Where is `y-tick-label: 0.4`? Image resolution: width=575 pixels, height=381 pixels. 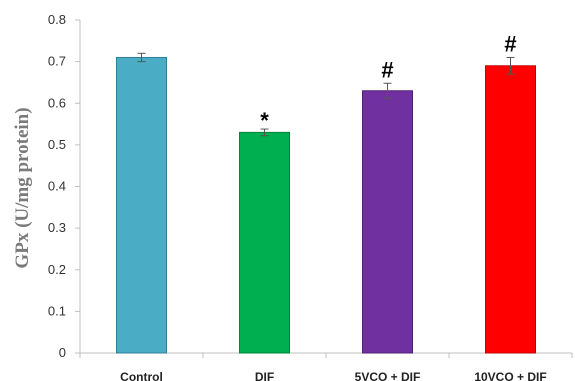
y-tick-label: 0.4 is located at coordinates (57, 186).